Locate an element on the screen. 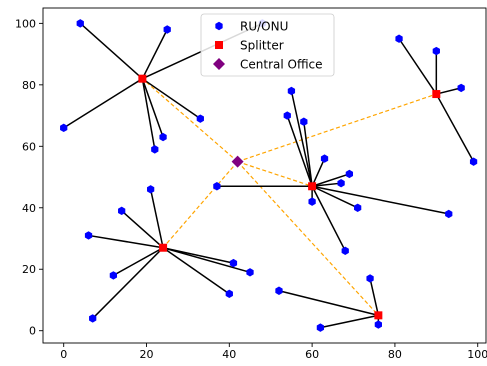  y-tick-label-40: 40 is located at coordinates (29, 208).